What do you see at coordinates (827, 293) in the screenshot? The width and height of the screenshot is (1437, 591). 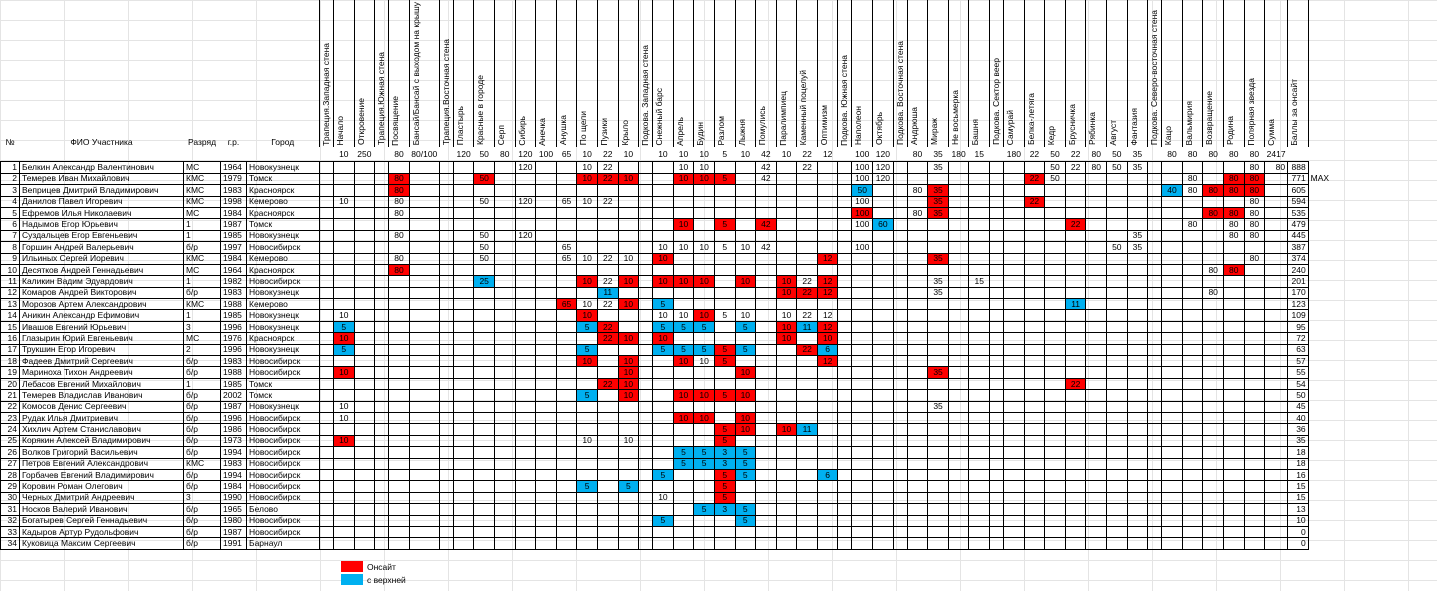 I see `score-cell: 12` at bounding box center [827, 293].